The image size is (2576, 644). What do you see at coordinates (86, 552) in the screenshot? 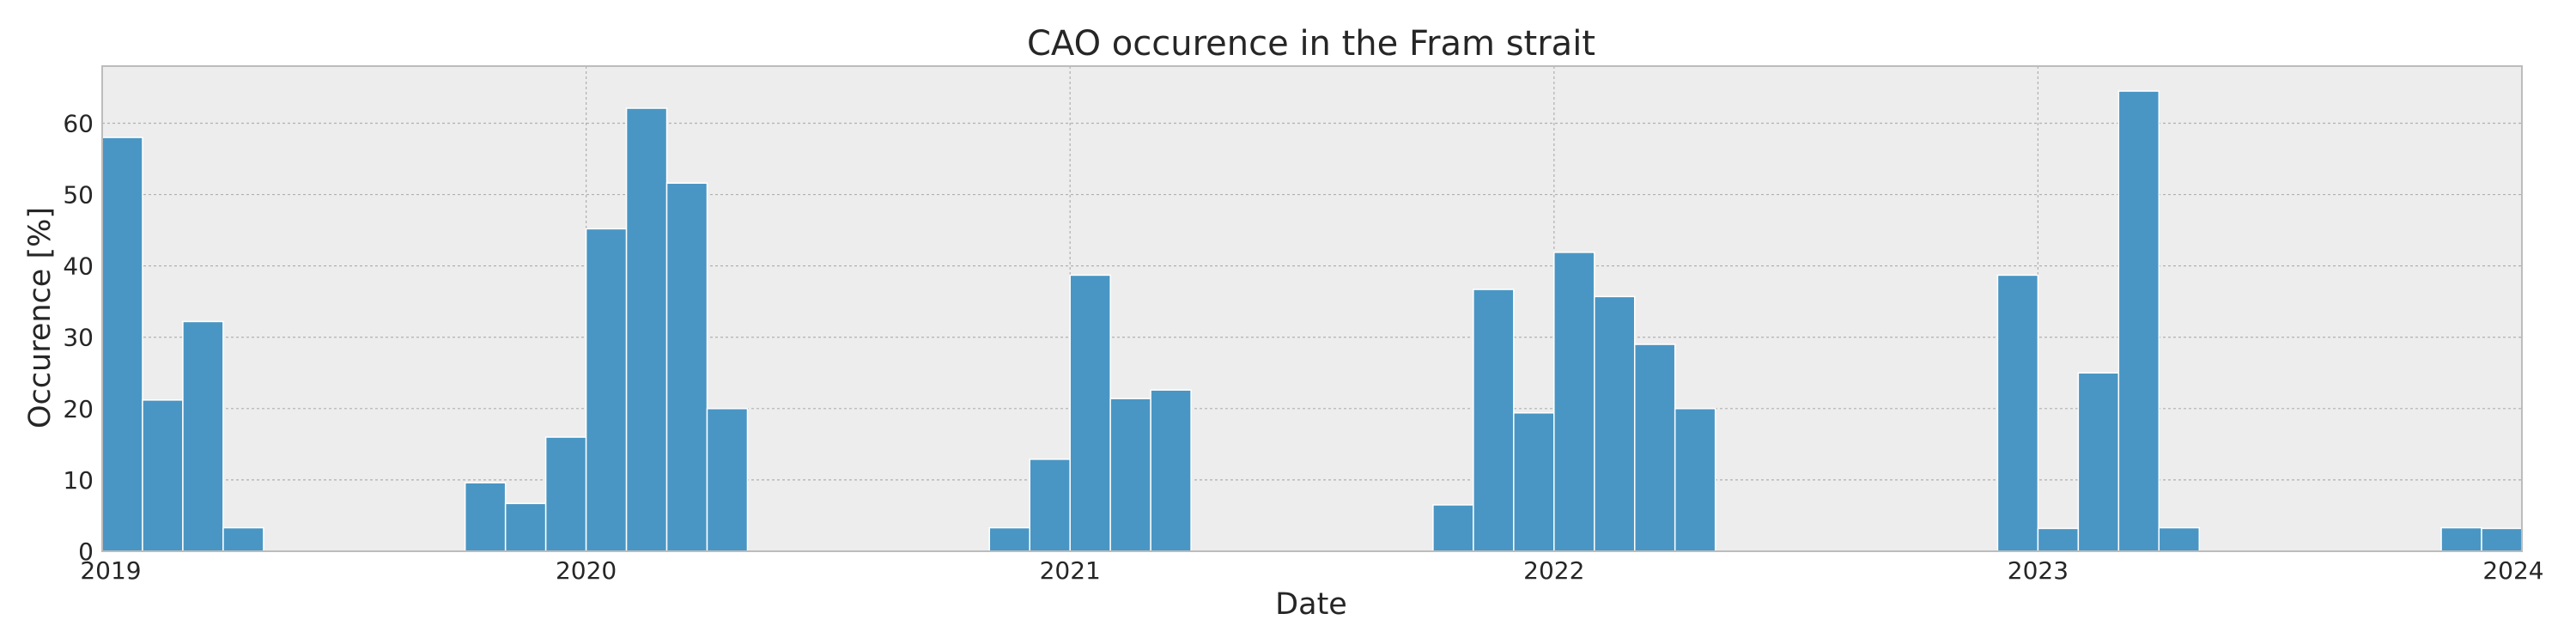
I see `y-tick-label: 0` at bounding box center [86, 552].